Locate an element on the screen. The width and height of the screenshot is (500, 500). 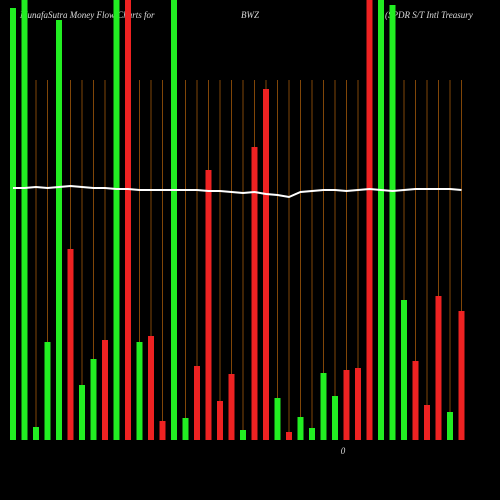
chart-title: MunafaSutra Money Flow Charts for is located at coordinates (87, 15).